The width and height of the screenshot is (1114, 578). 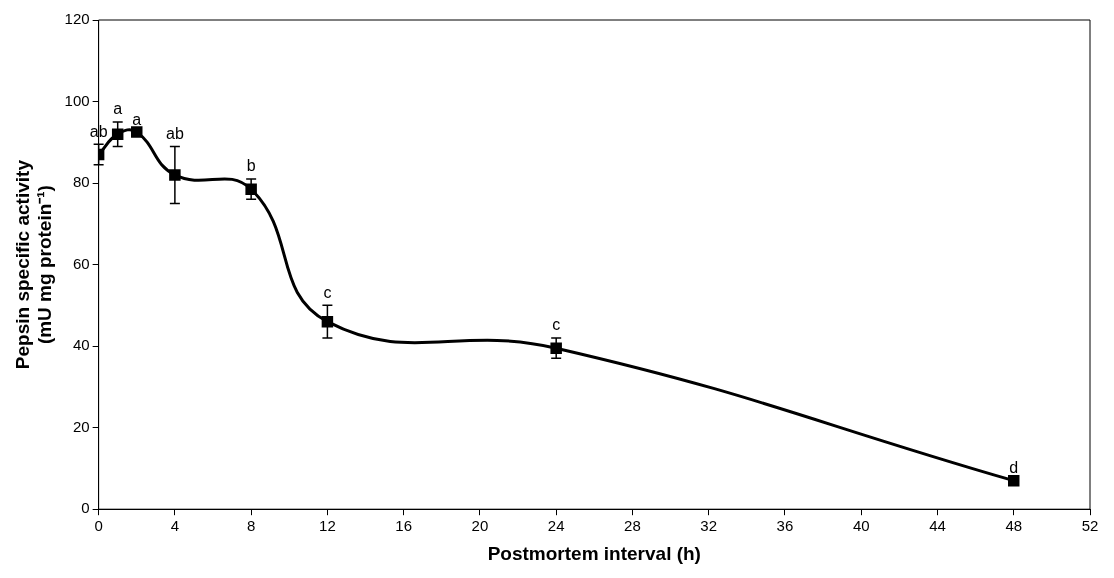 What do you see at coordinates (480, 526) in the screenshot?
I see `x-tick-label: 20` at bounding box center [480, 526].